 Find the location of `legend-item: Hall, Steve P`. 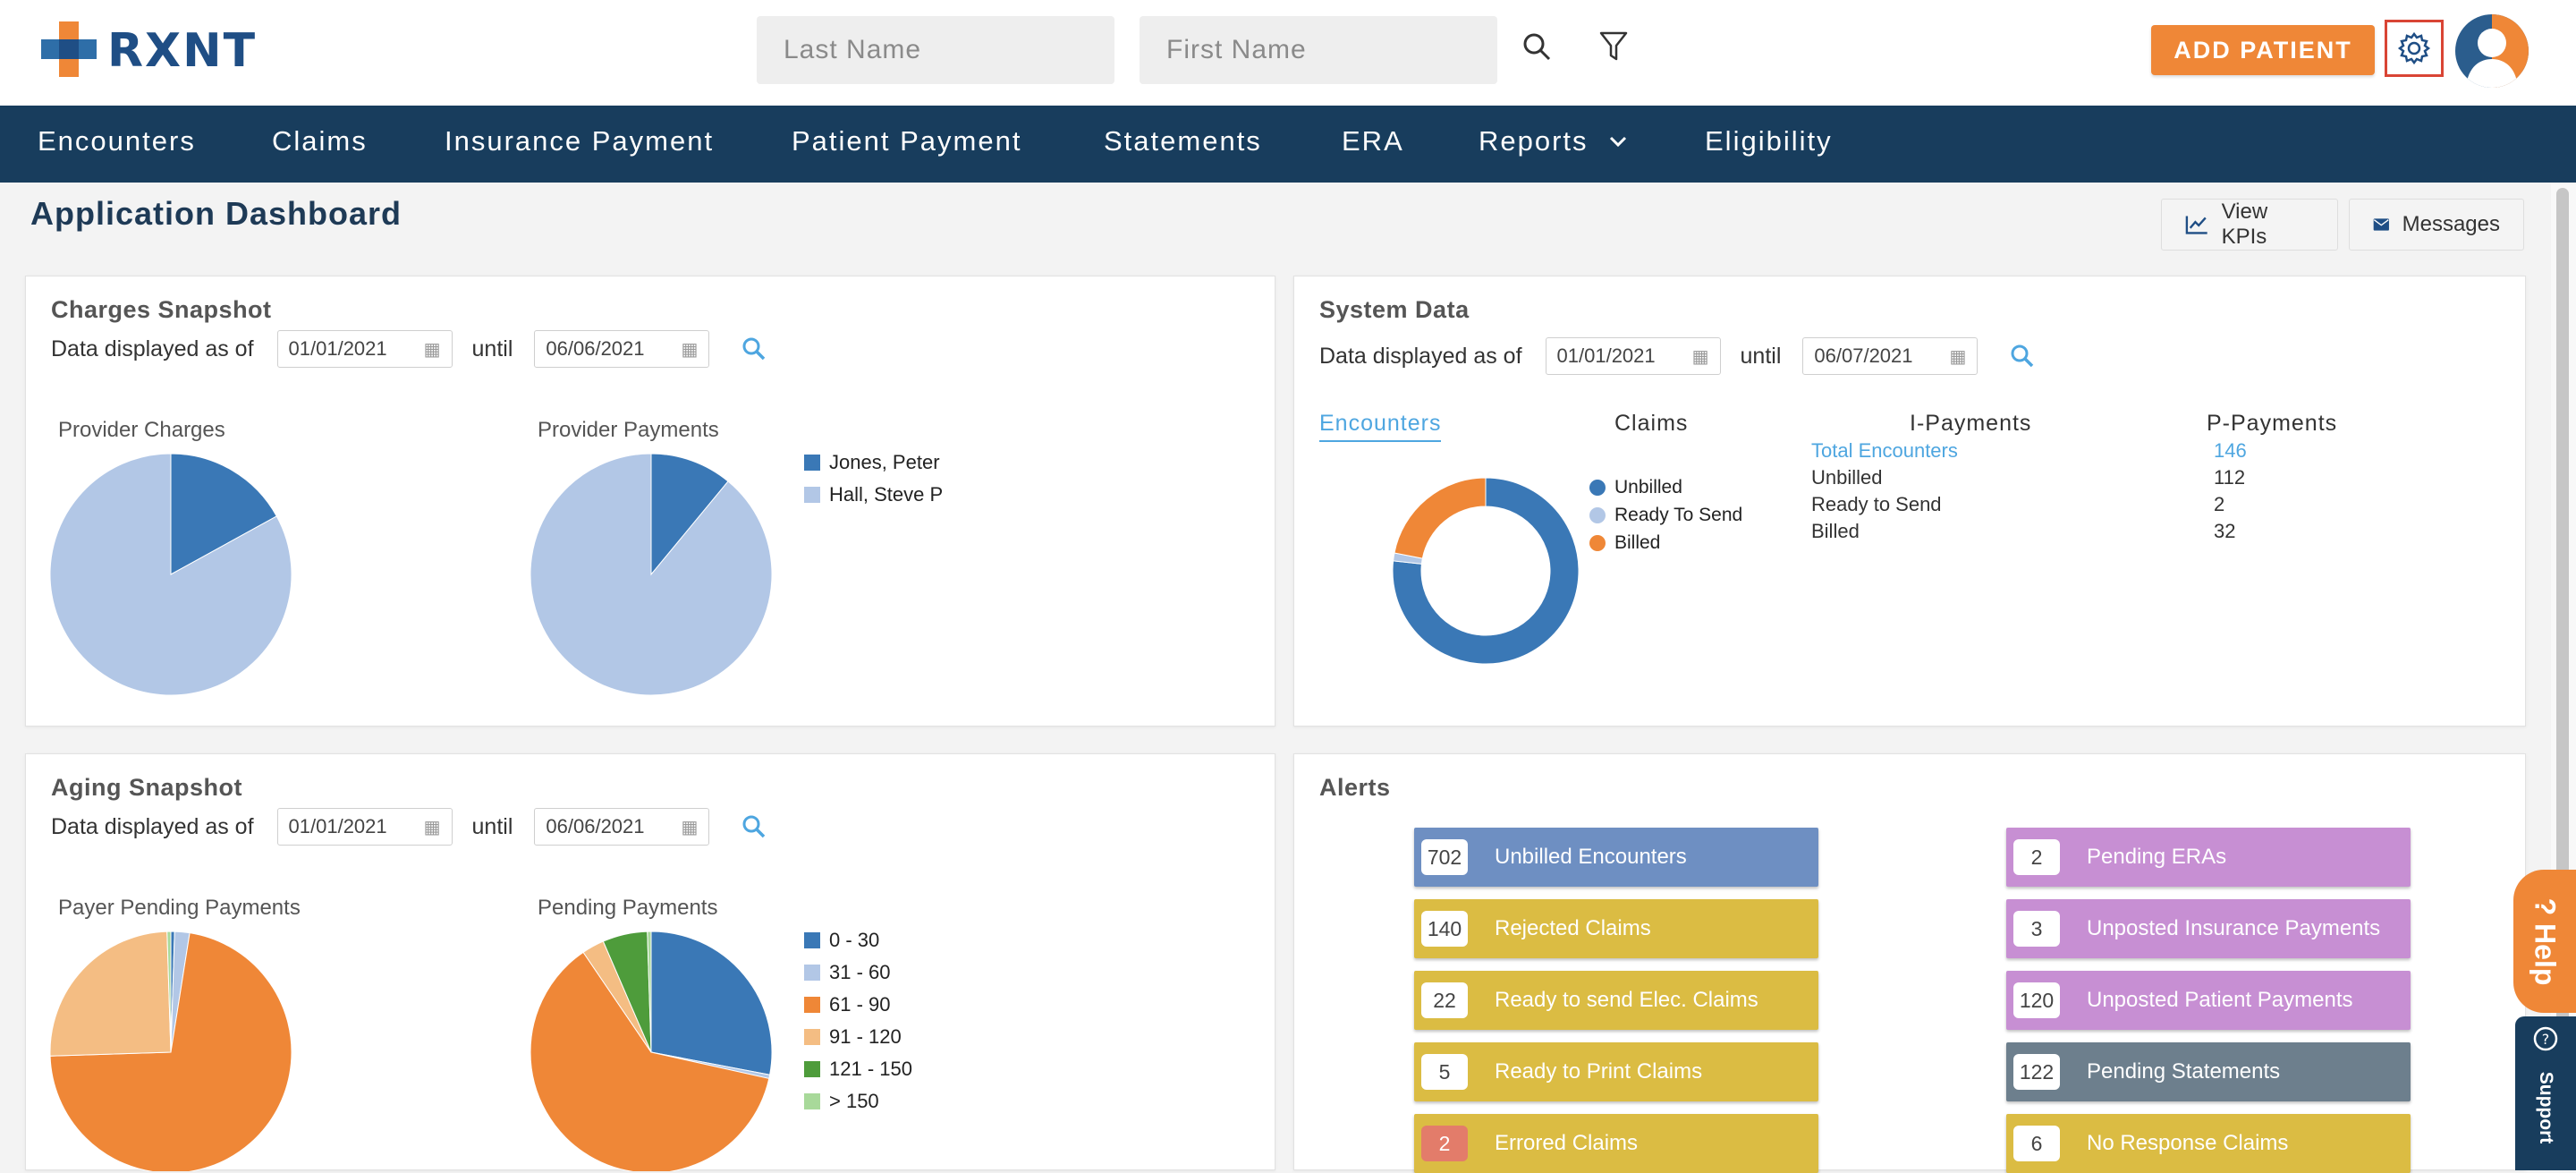

legend-item: Hall, Steve P is located at coordinates (873, 495).